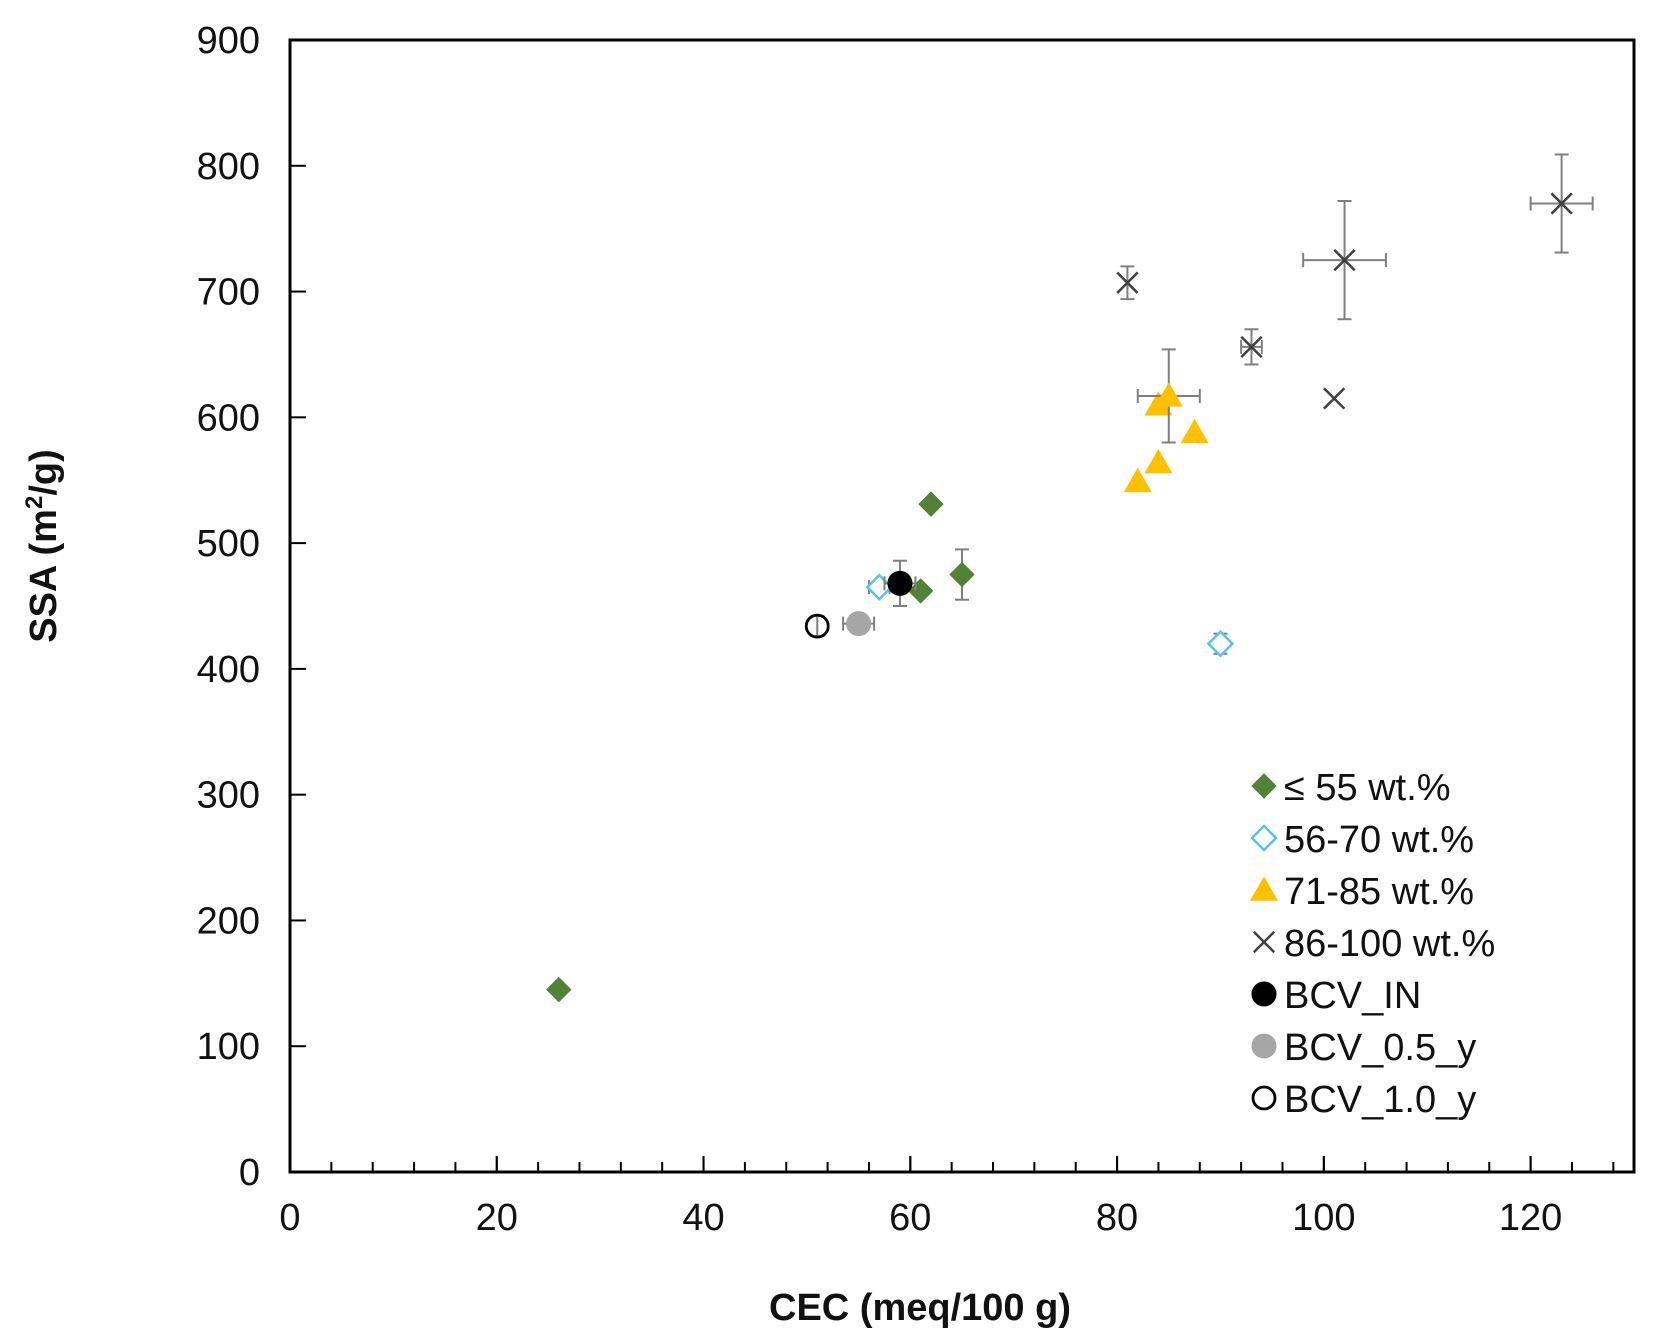  Describe the element at coordinates (228, 167) in the screenshot. I see `y-tick-label: 800` at that location.